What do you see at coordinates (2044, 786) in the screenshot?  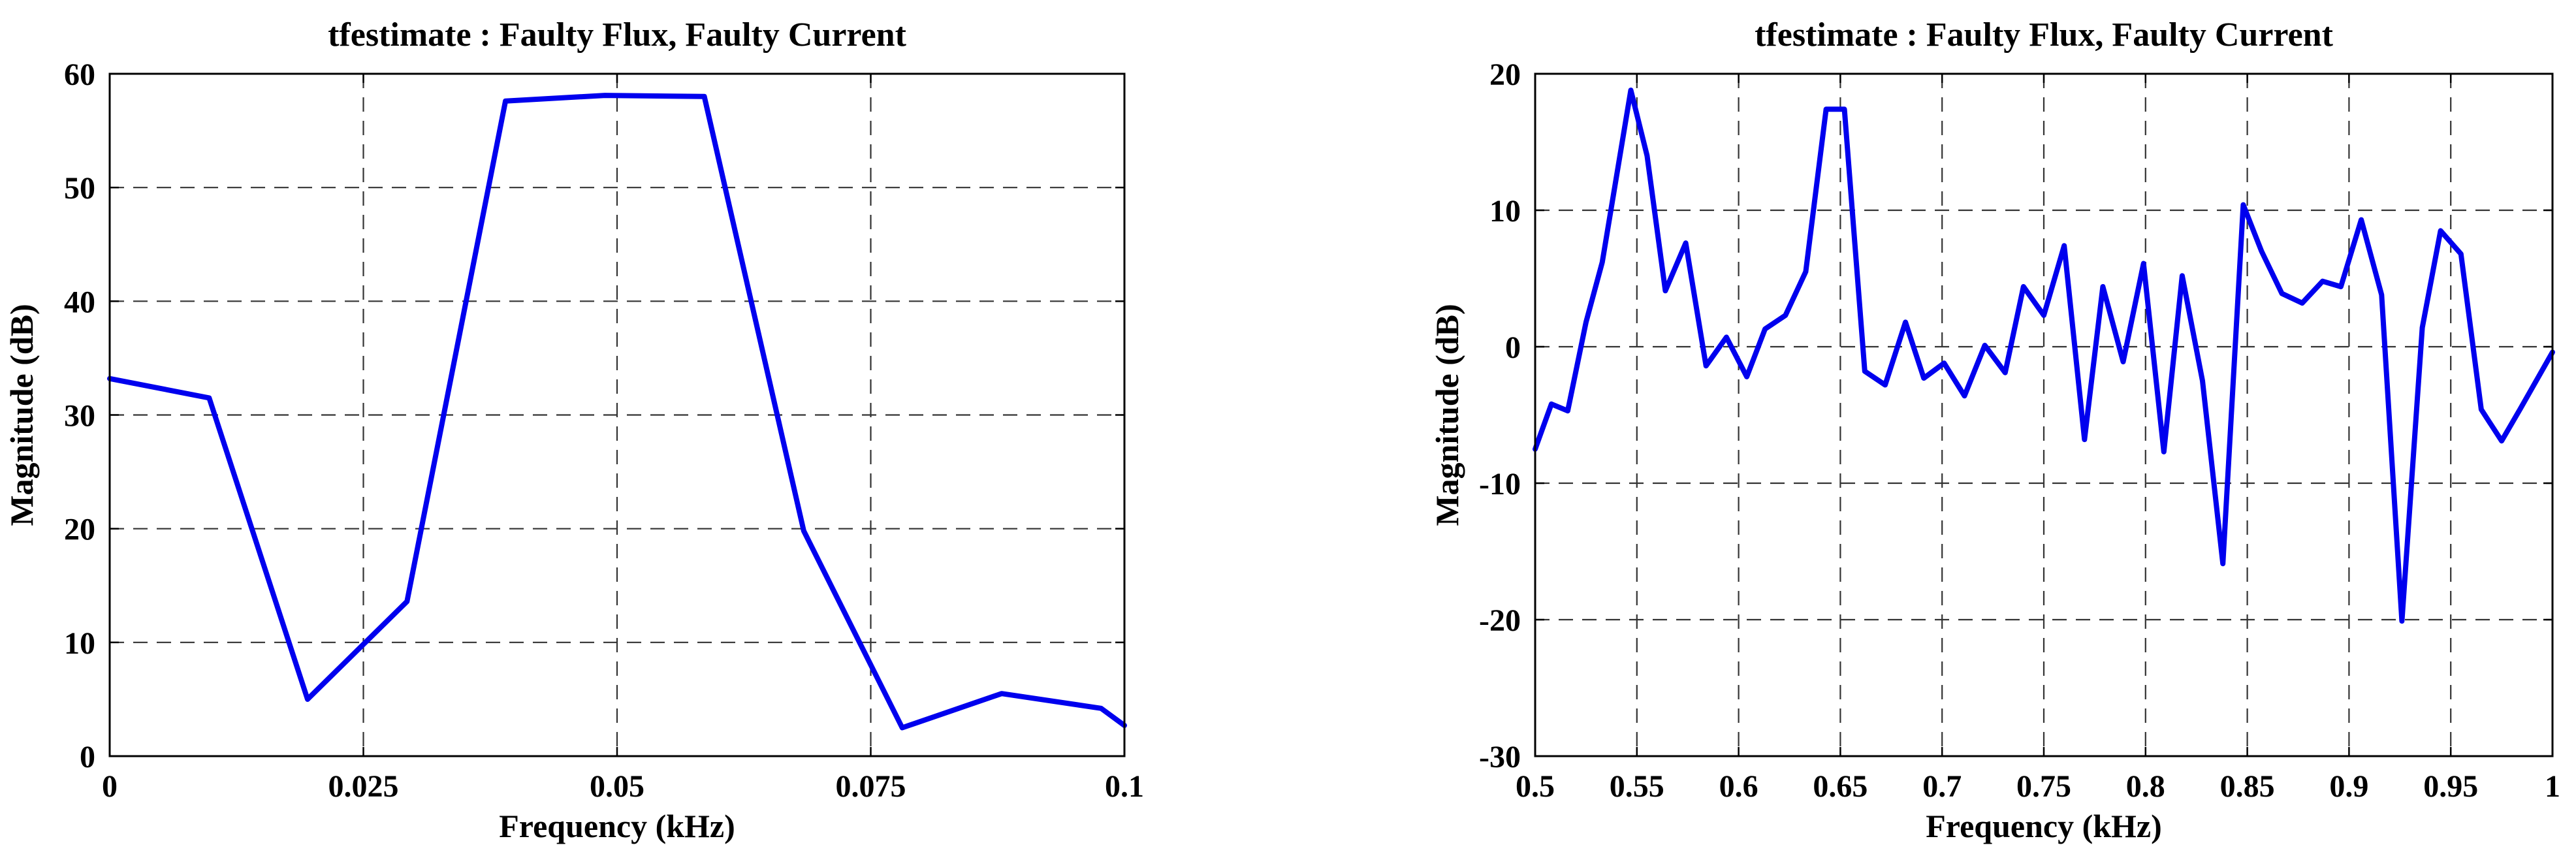 I see `x-tick-label: 0.75` at bounding box center [2044, 786].